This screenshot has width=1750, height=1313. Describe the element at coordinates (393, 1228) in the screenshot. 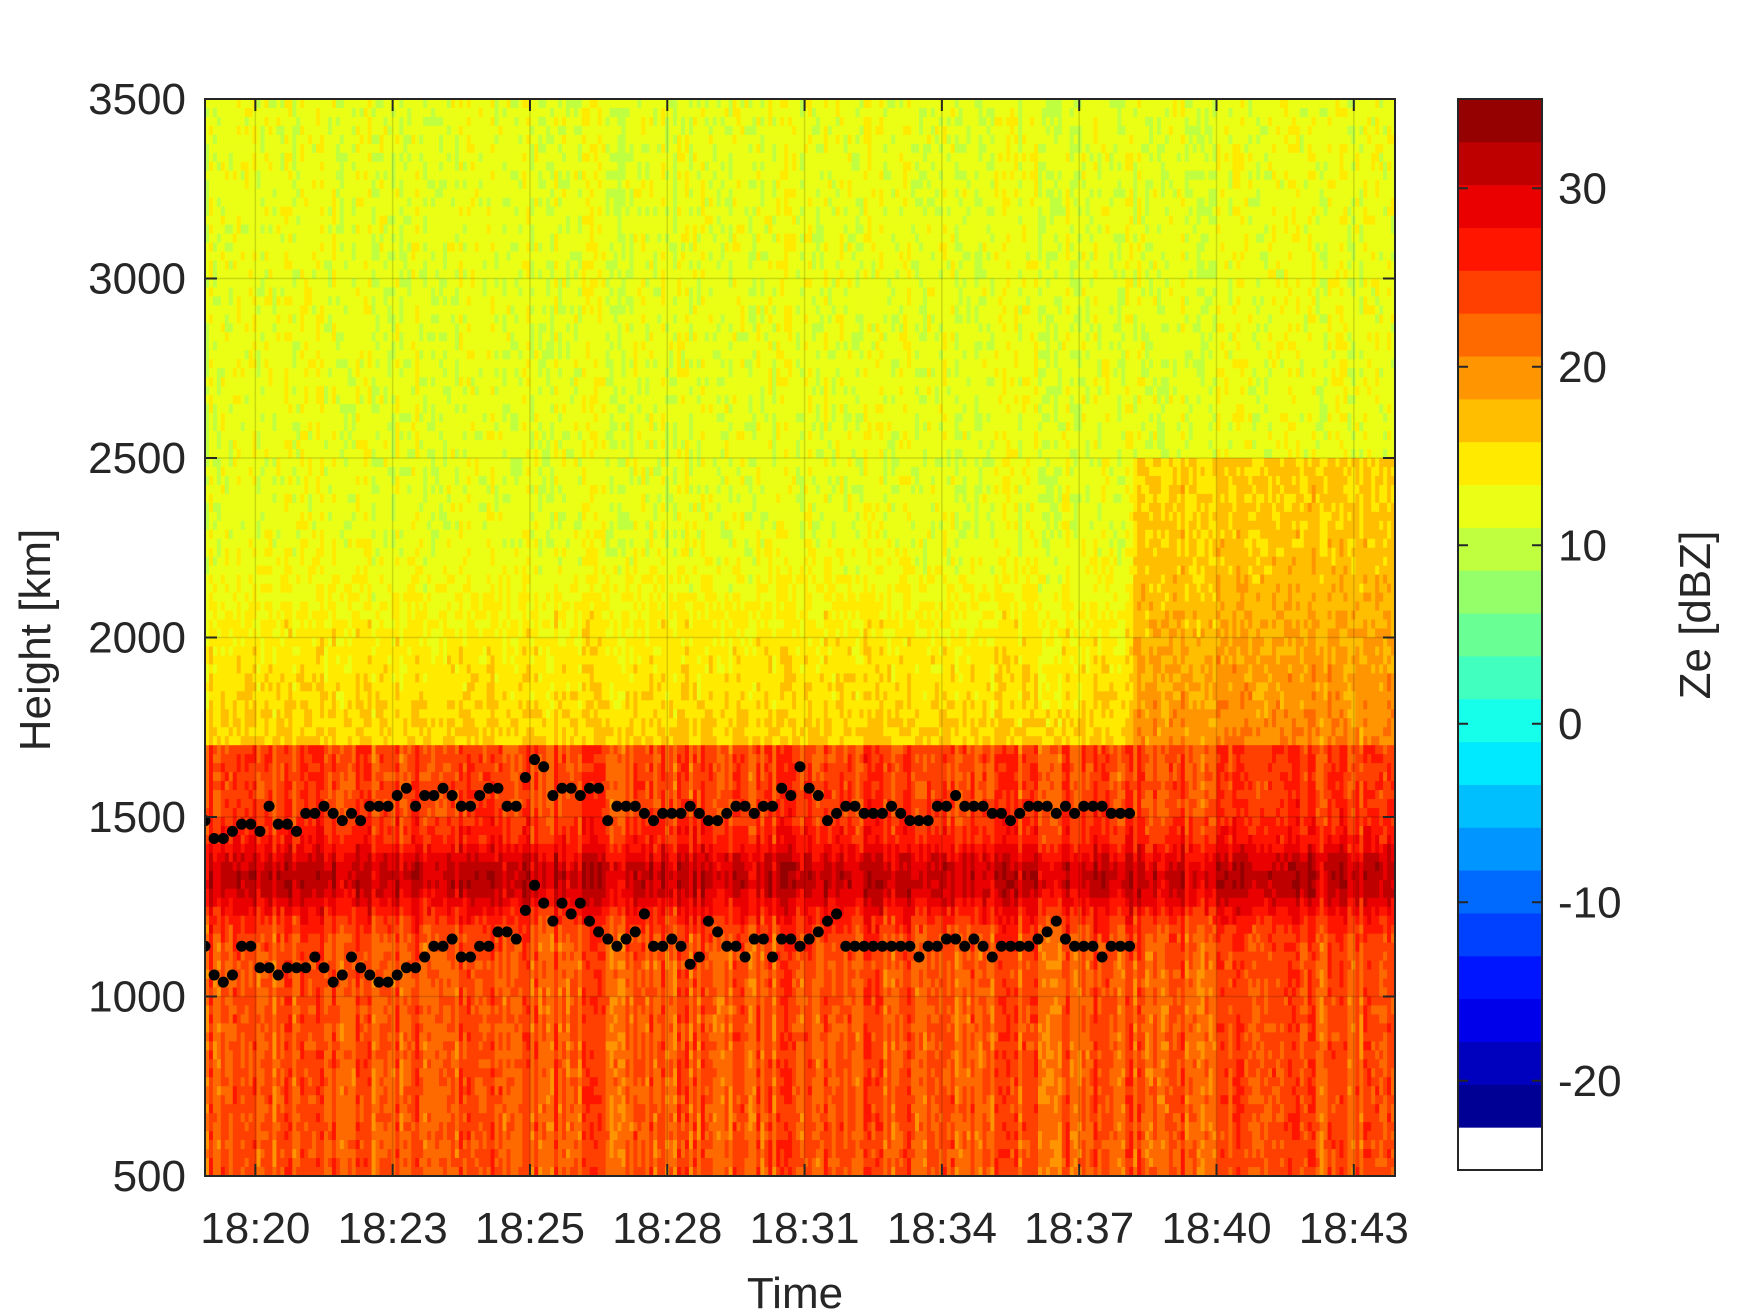

I see `x-tick-label: 18:23` at that location.